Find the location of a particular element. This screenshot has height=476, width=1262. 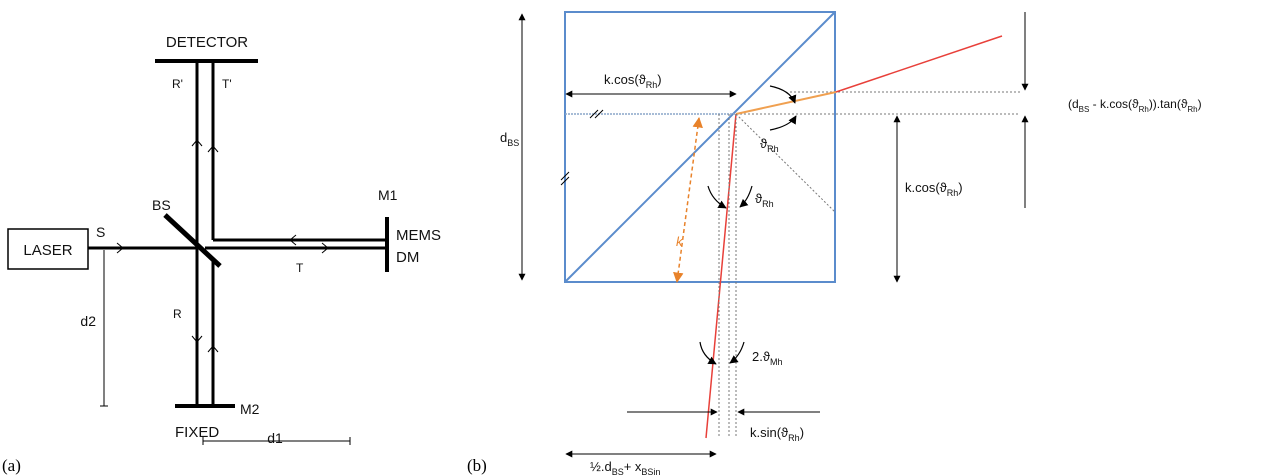

beamsplitter is located at coordinates (192, 240).